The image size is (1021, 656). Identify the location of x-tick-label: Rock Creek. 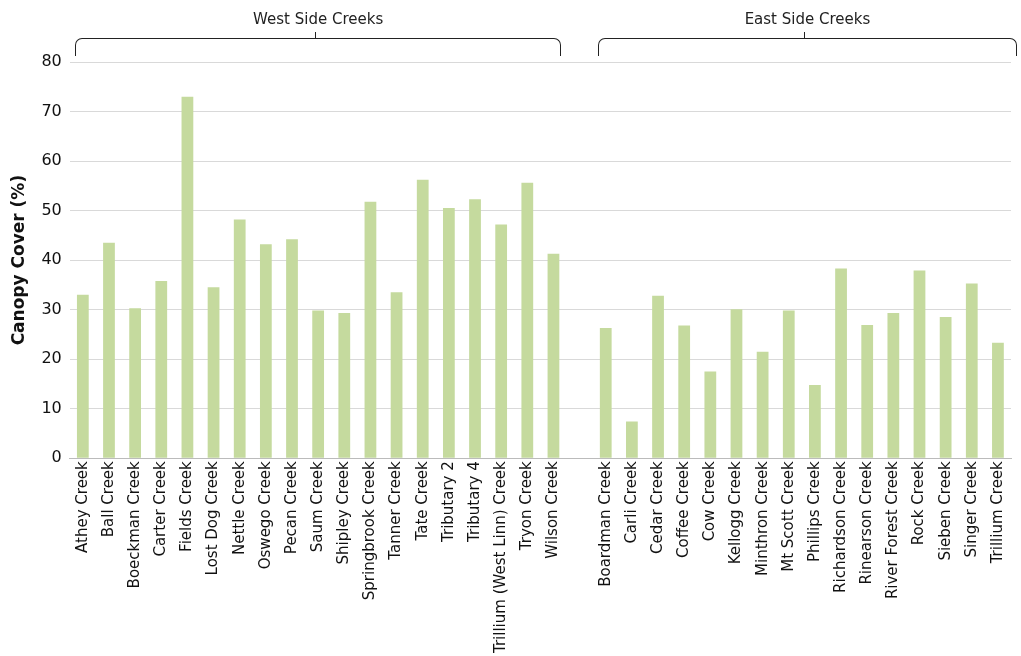
(918, 503).